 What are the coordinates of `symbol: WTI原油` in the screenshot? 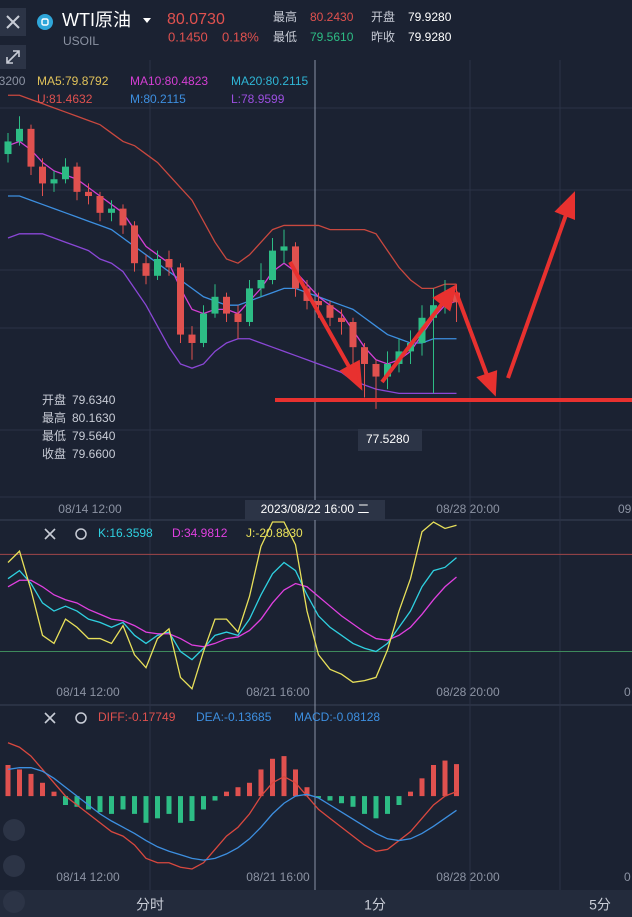 It's located at (96, 20).